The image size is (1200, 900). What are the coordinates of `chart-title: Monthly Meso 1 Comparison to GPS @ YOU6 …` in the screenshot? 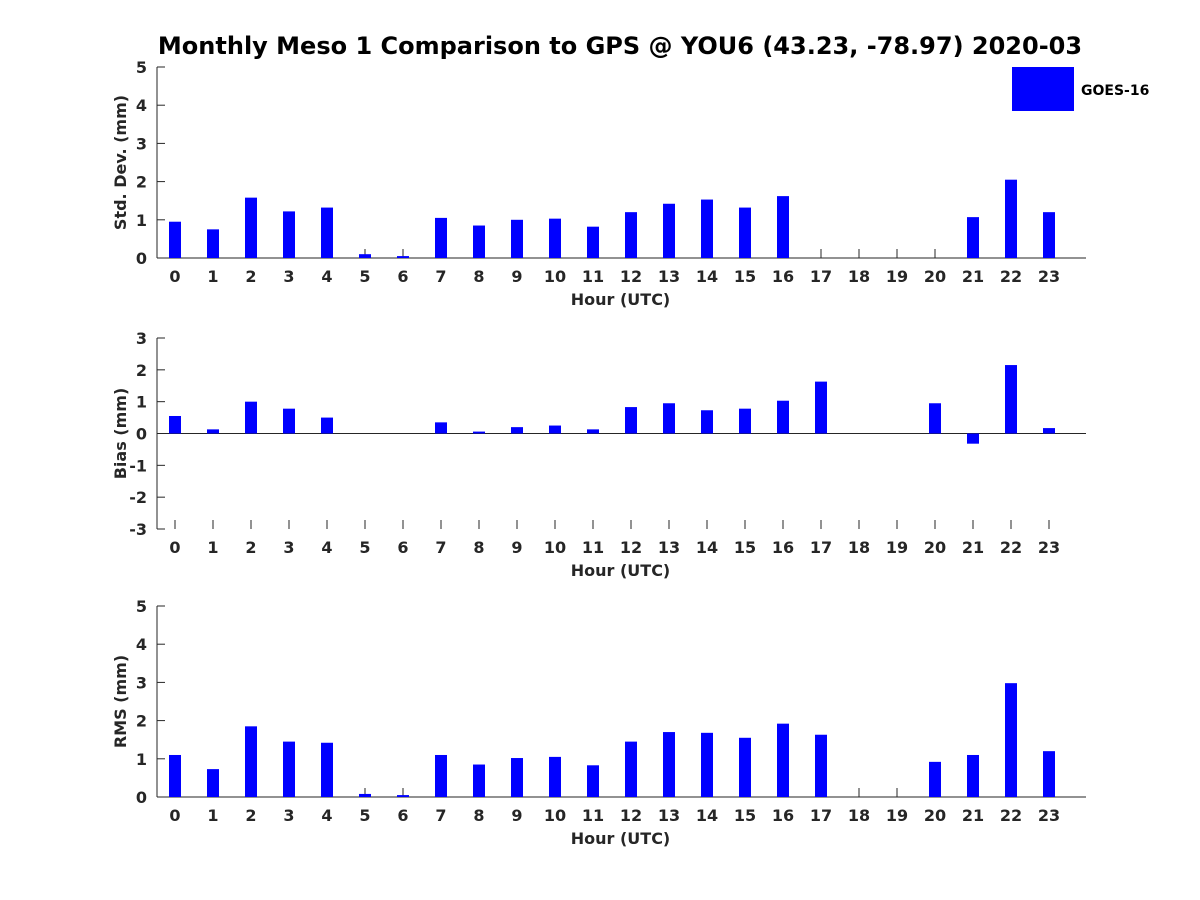 It's located at (620, 46).